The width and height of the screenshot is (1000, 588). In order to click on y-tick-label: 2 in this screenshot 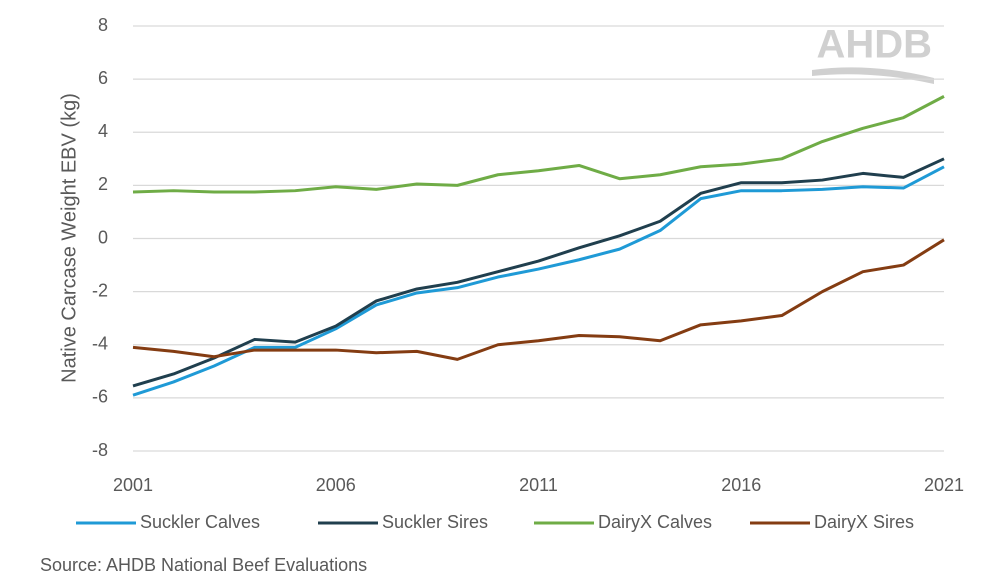, I will do `click(103, 184)`.